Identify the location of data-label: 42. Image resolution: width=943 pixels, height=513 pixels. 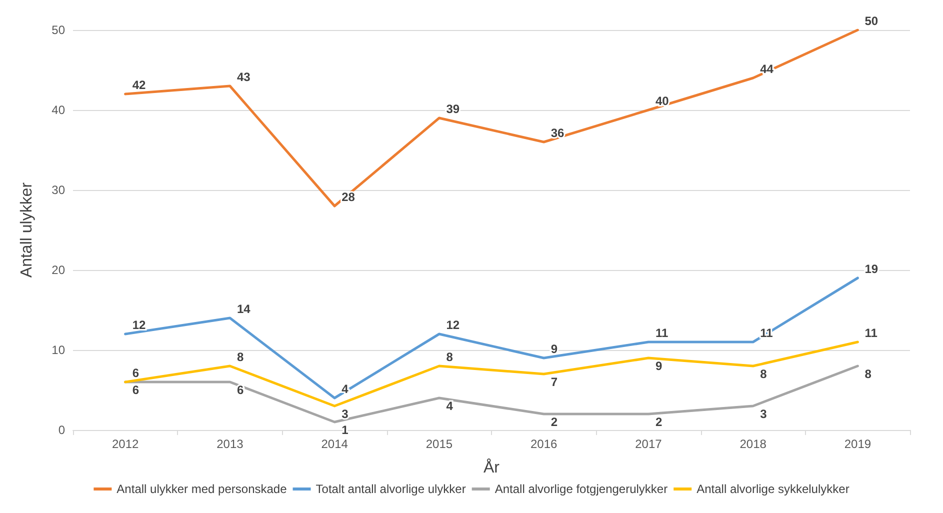
(139, 85).